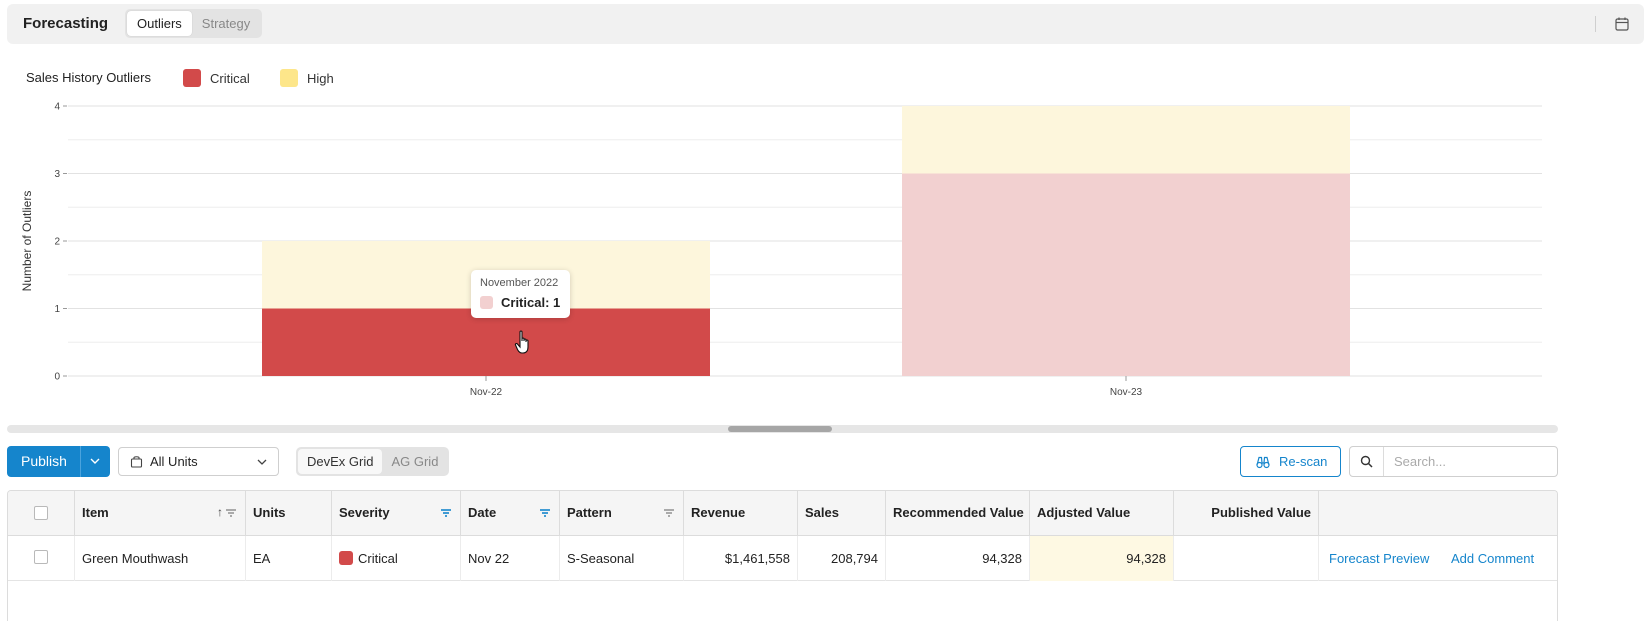 This screenshot has height=621, width=1651. Describe the element at coordinates (226, 23) in the screenshot. I see `tab-strategy: Strategy` at that location.